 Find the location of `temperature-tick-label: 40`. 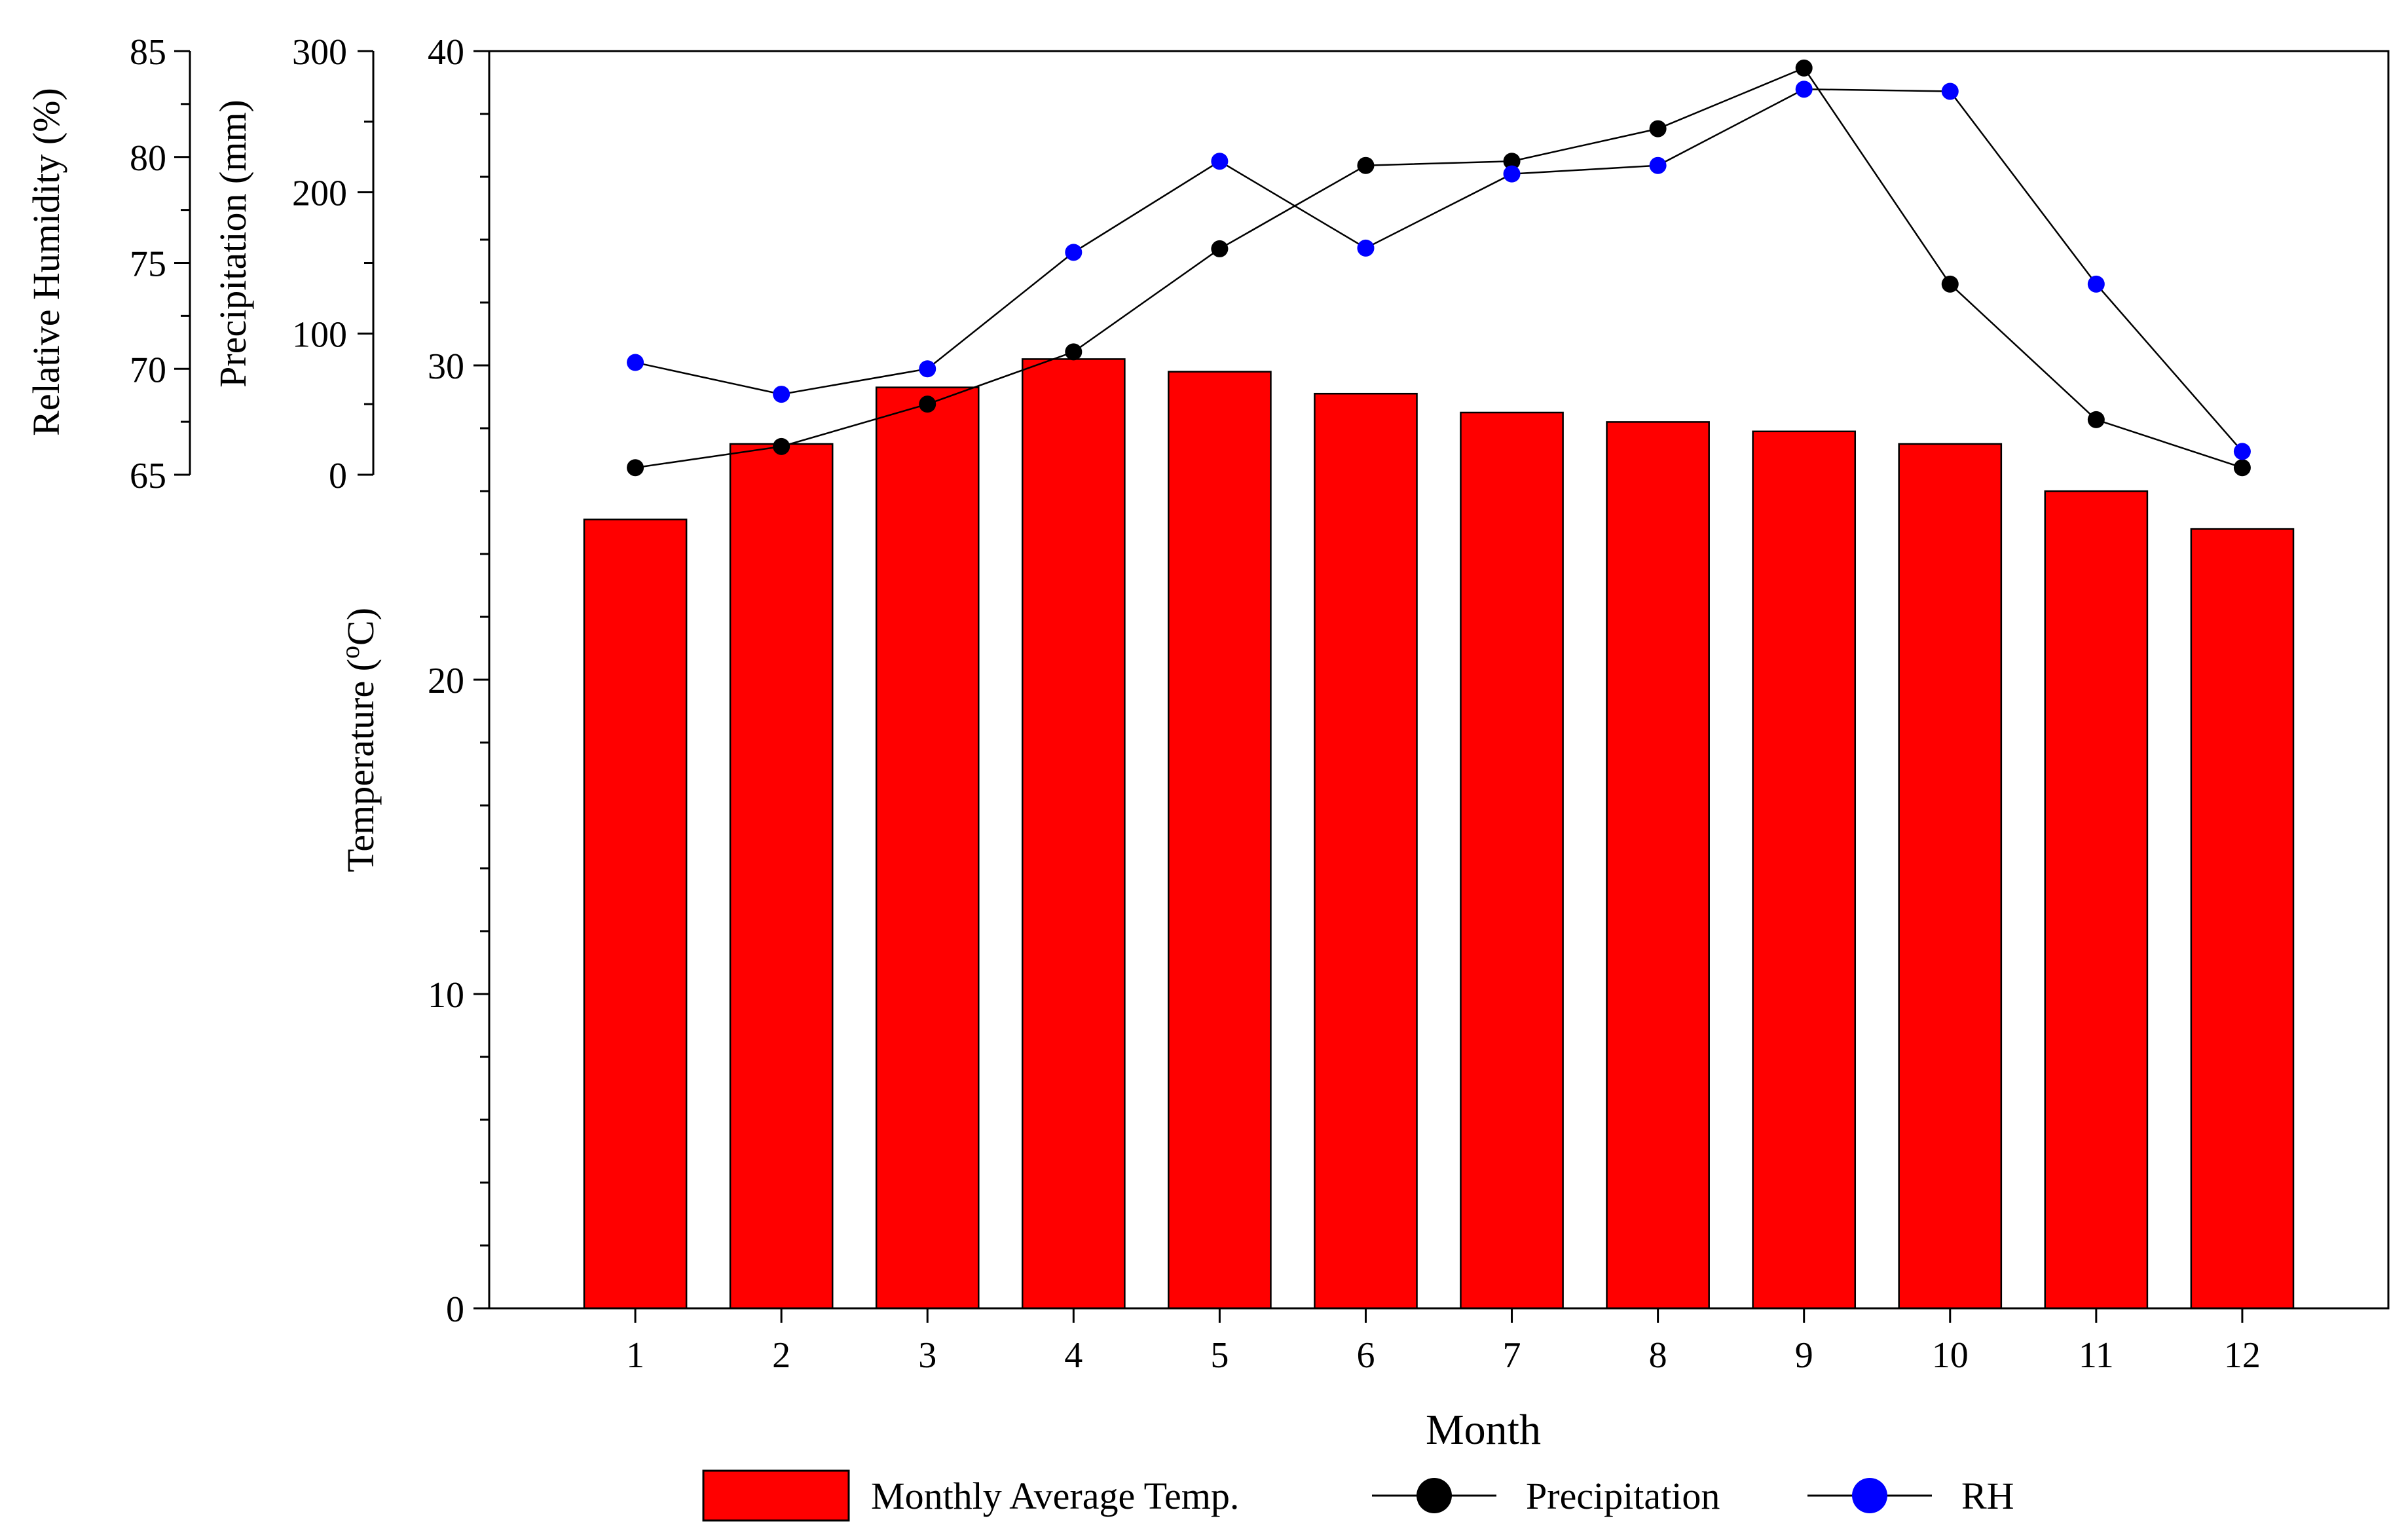

temperature-tick-label: 40 is located at coordinates (446, 52).